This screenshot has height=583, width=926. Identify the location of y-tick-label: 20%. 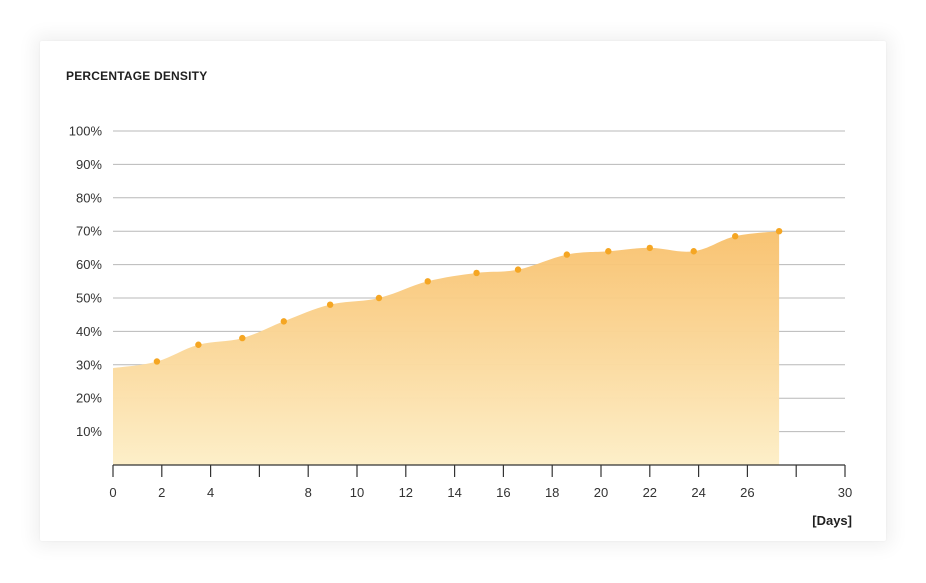
(89, 398).